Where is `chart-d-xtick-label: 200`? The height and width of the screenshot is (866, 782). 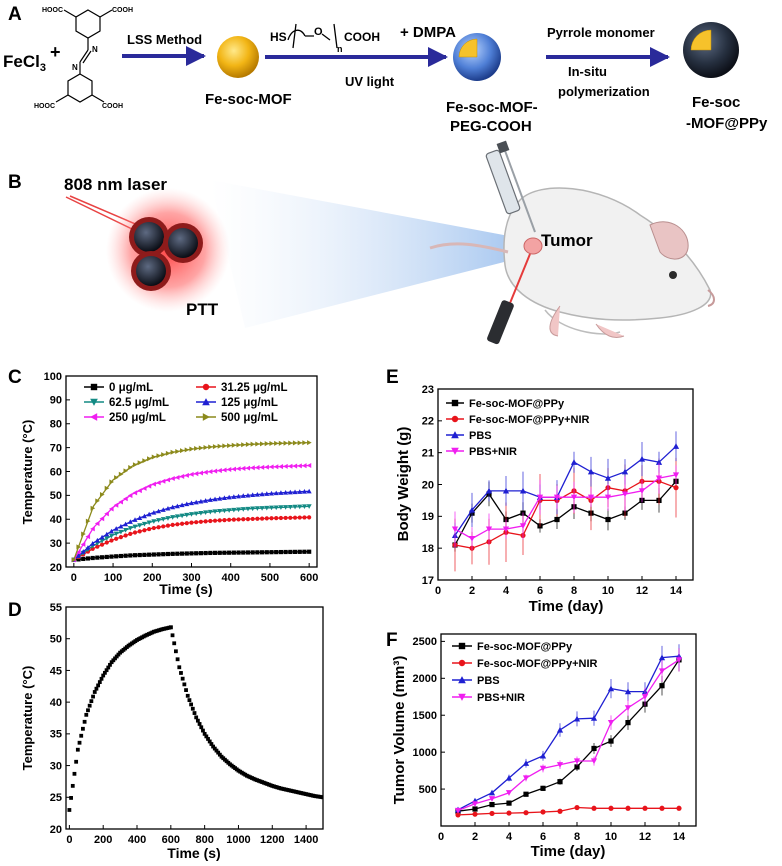
chart-d-xtick-label: 200 is located at coordinates (103, 840).